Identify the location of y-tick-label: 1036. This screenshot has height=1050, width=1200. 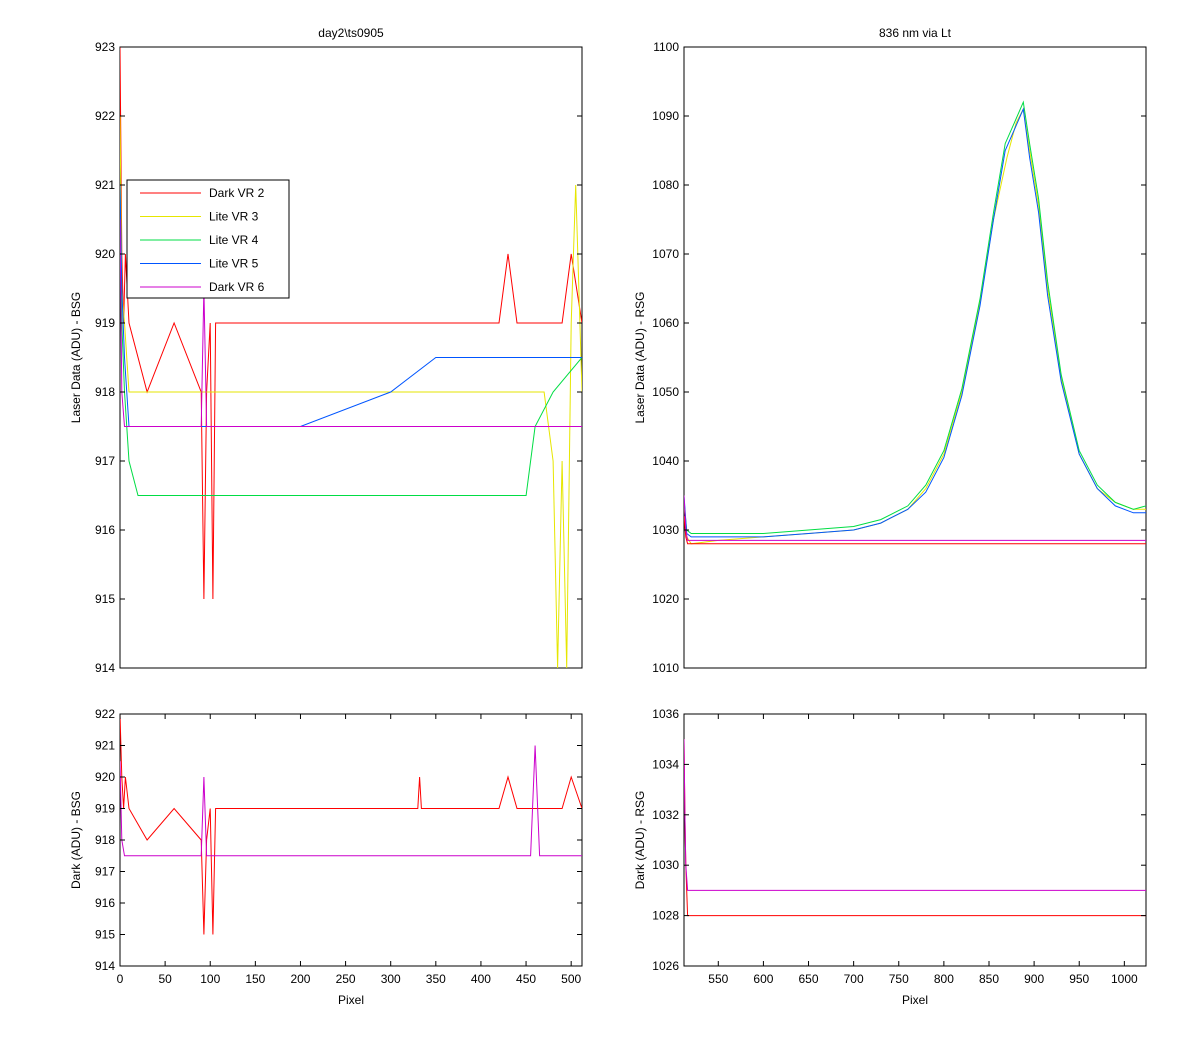
(665, 714).